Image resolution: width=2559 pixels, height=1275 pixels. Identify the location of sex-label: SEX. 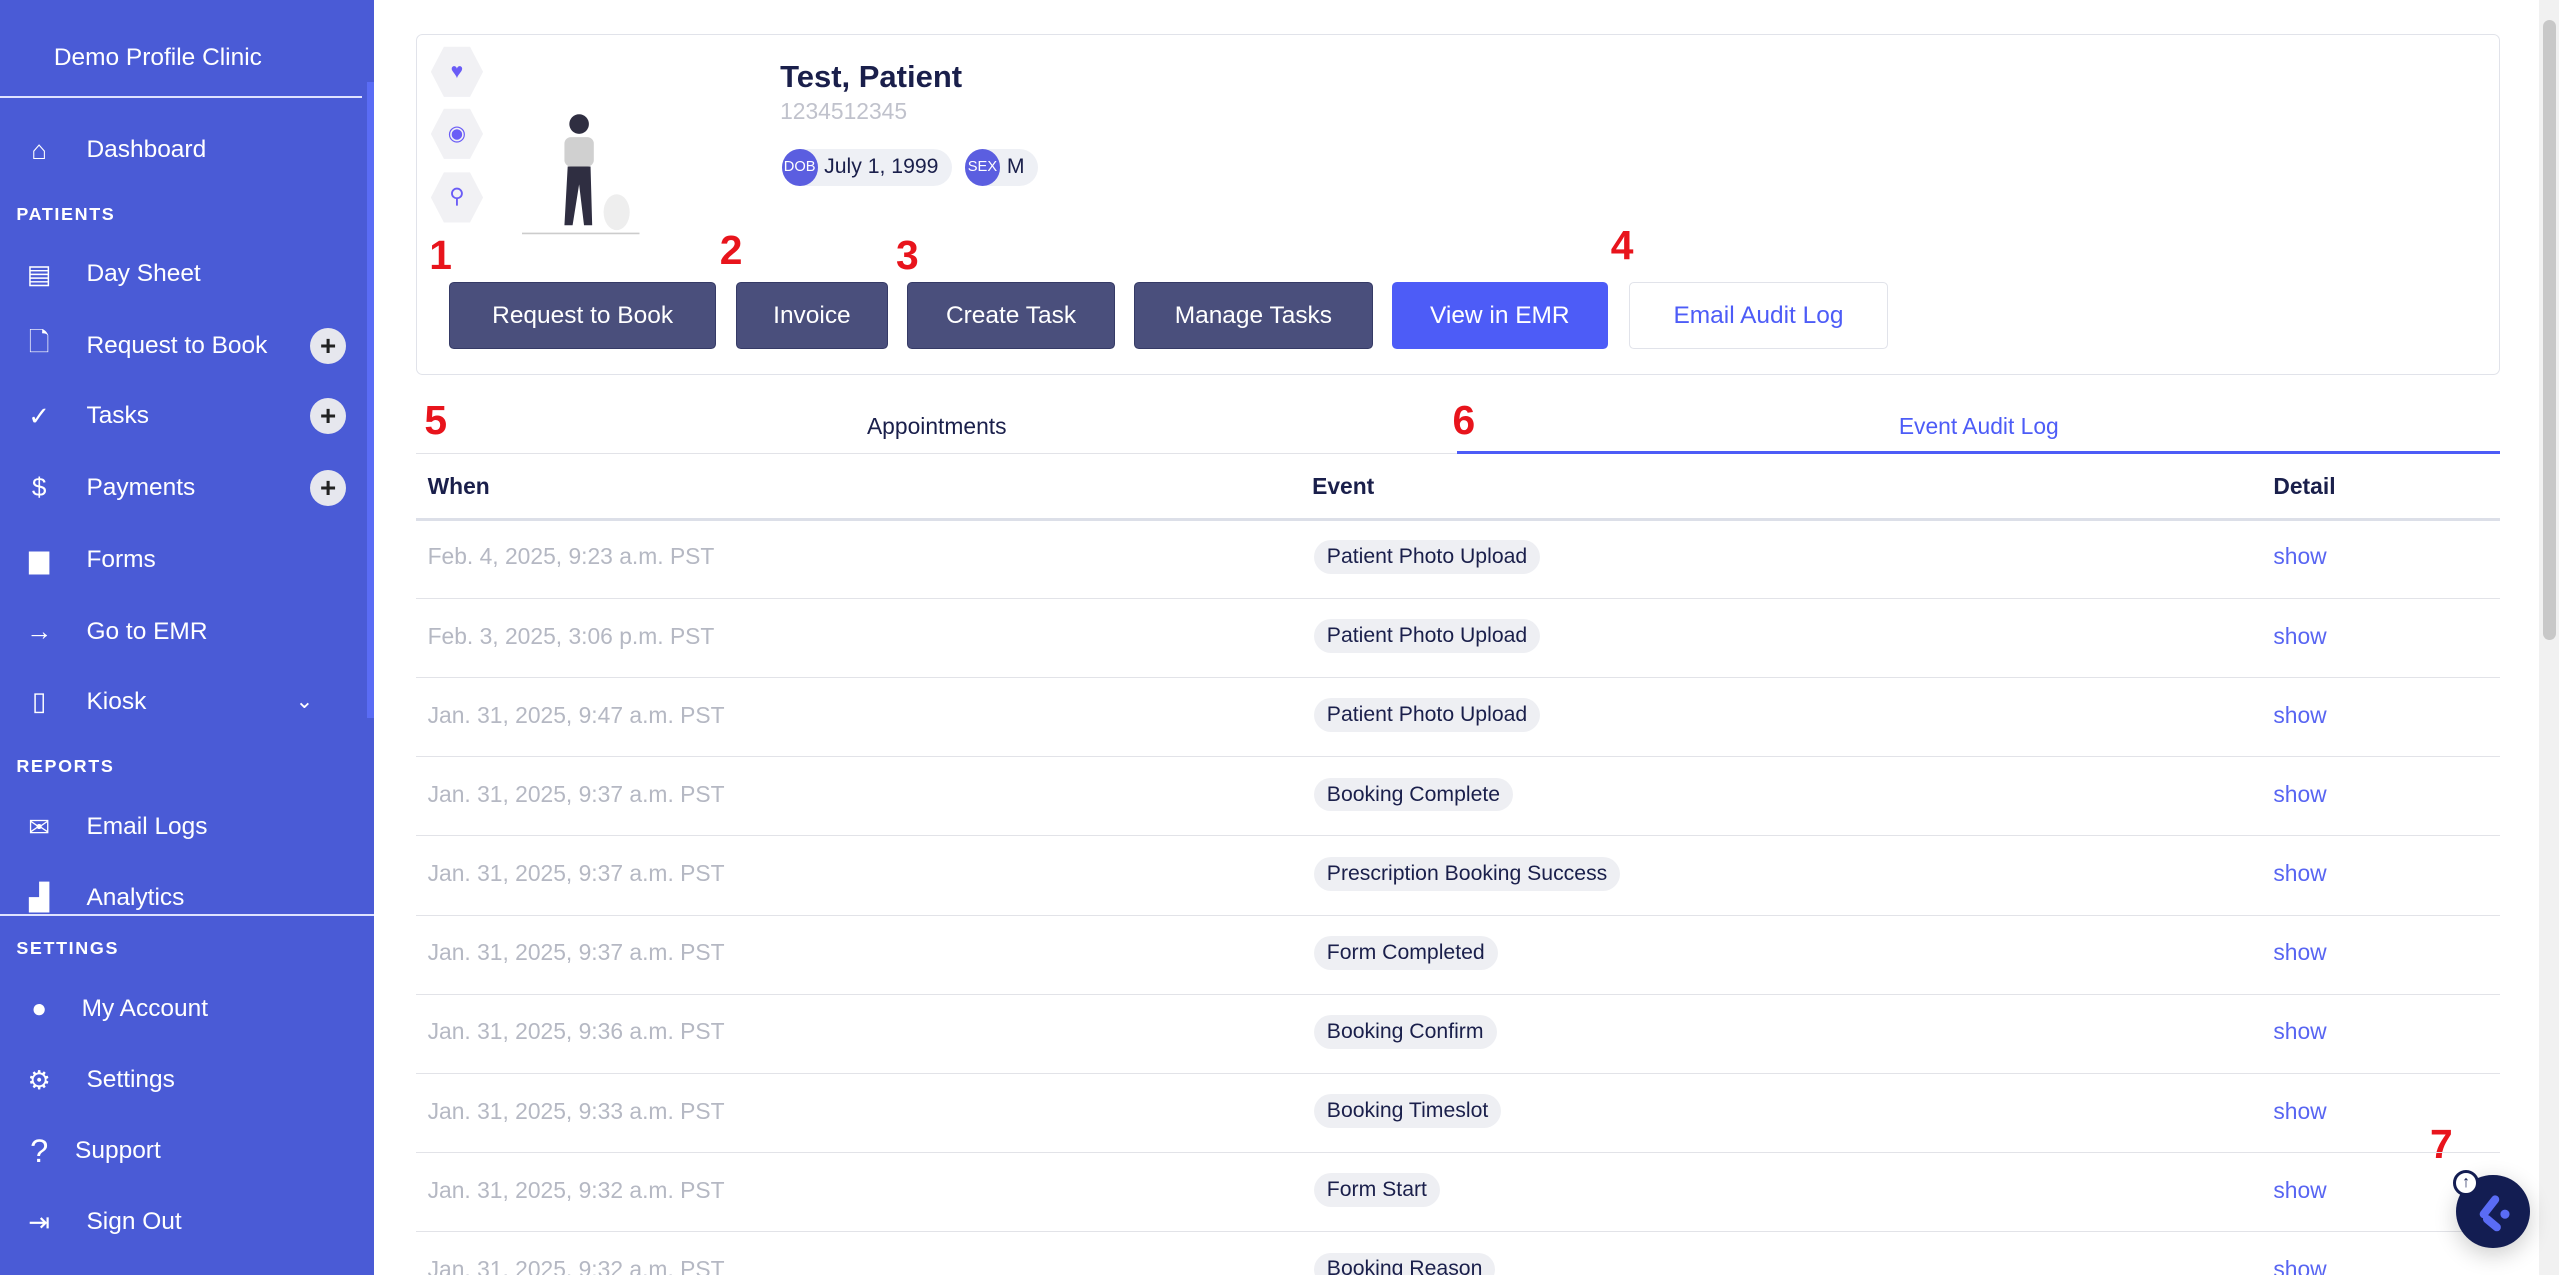
(982, 167).